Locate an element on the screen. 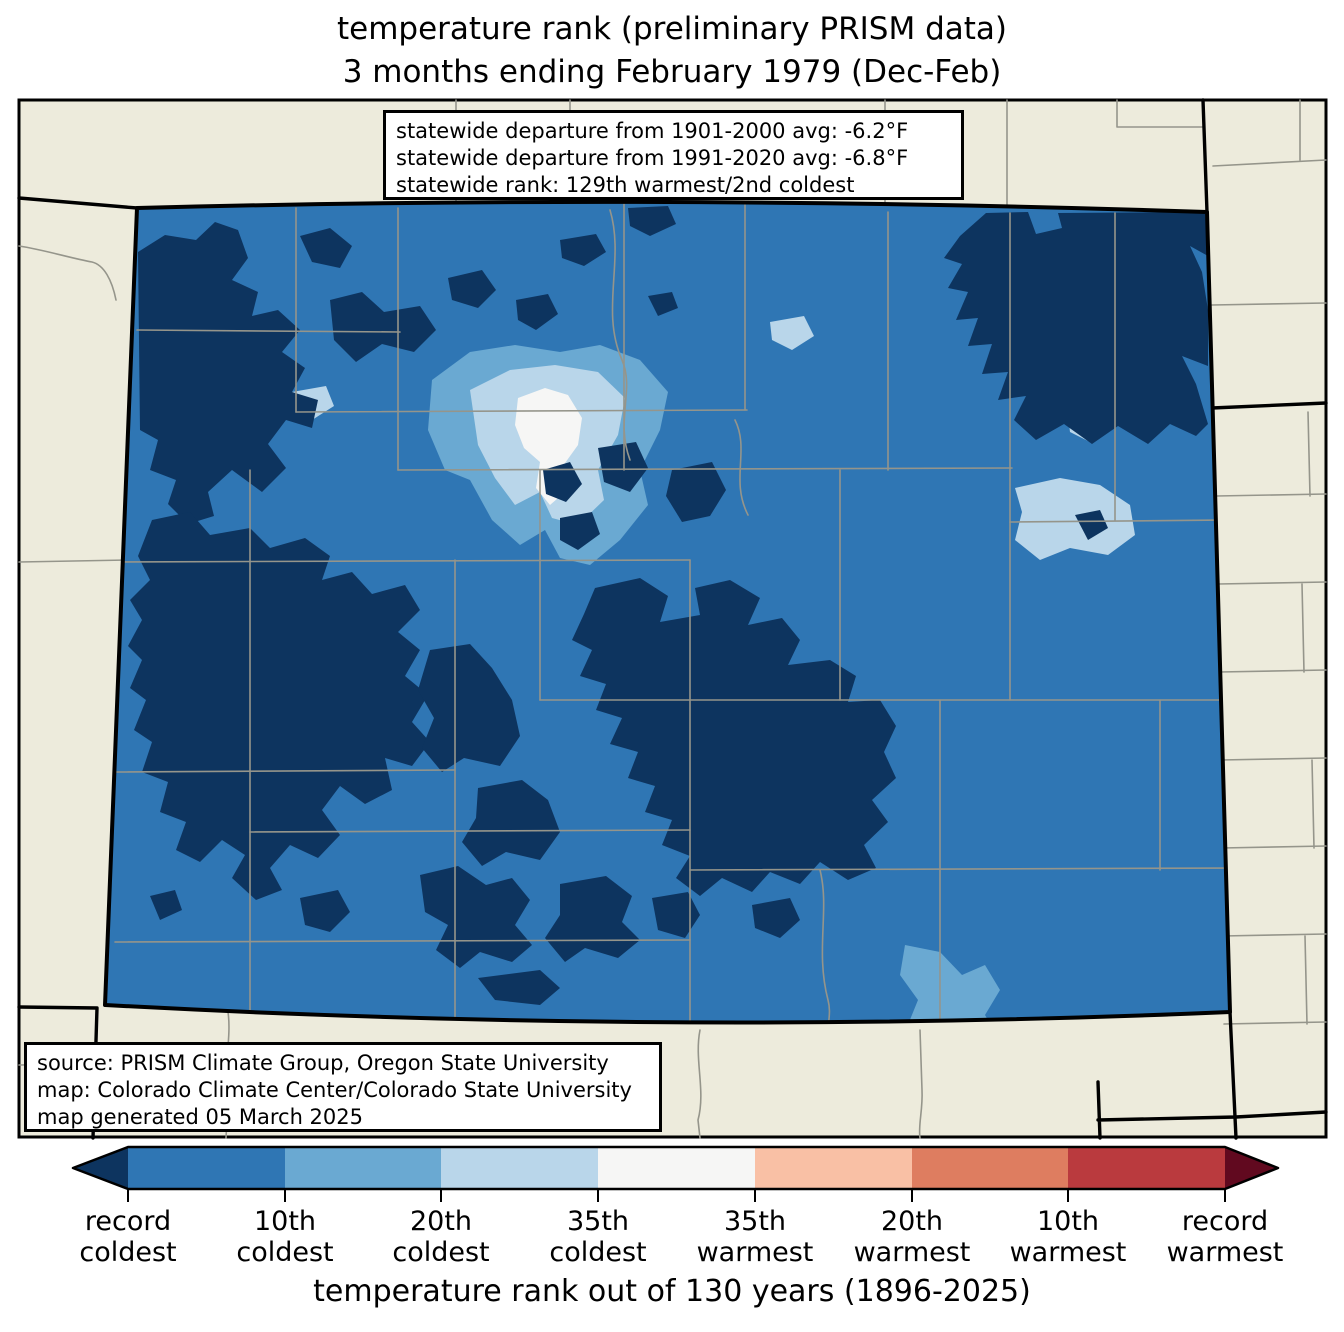  colorbar is located at coordinates (675, 1173).